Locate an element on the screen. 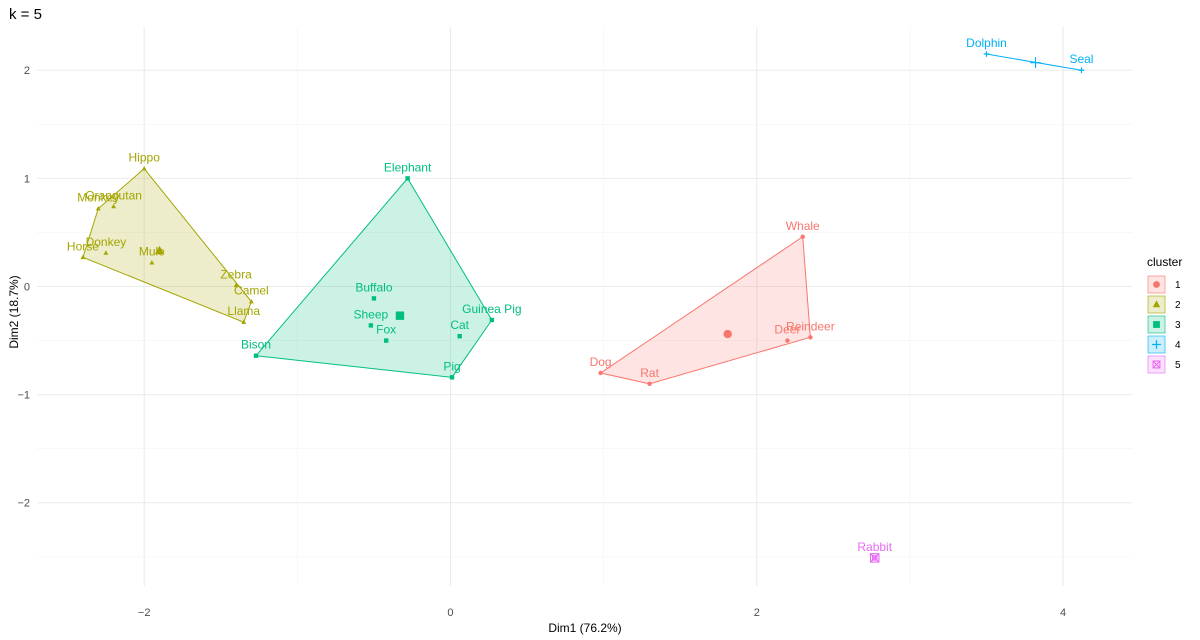  y-tick-label: 1 is located at coordinates (27, 179).